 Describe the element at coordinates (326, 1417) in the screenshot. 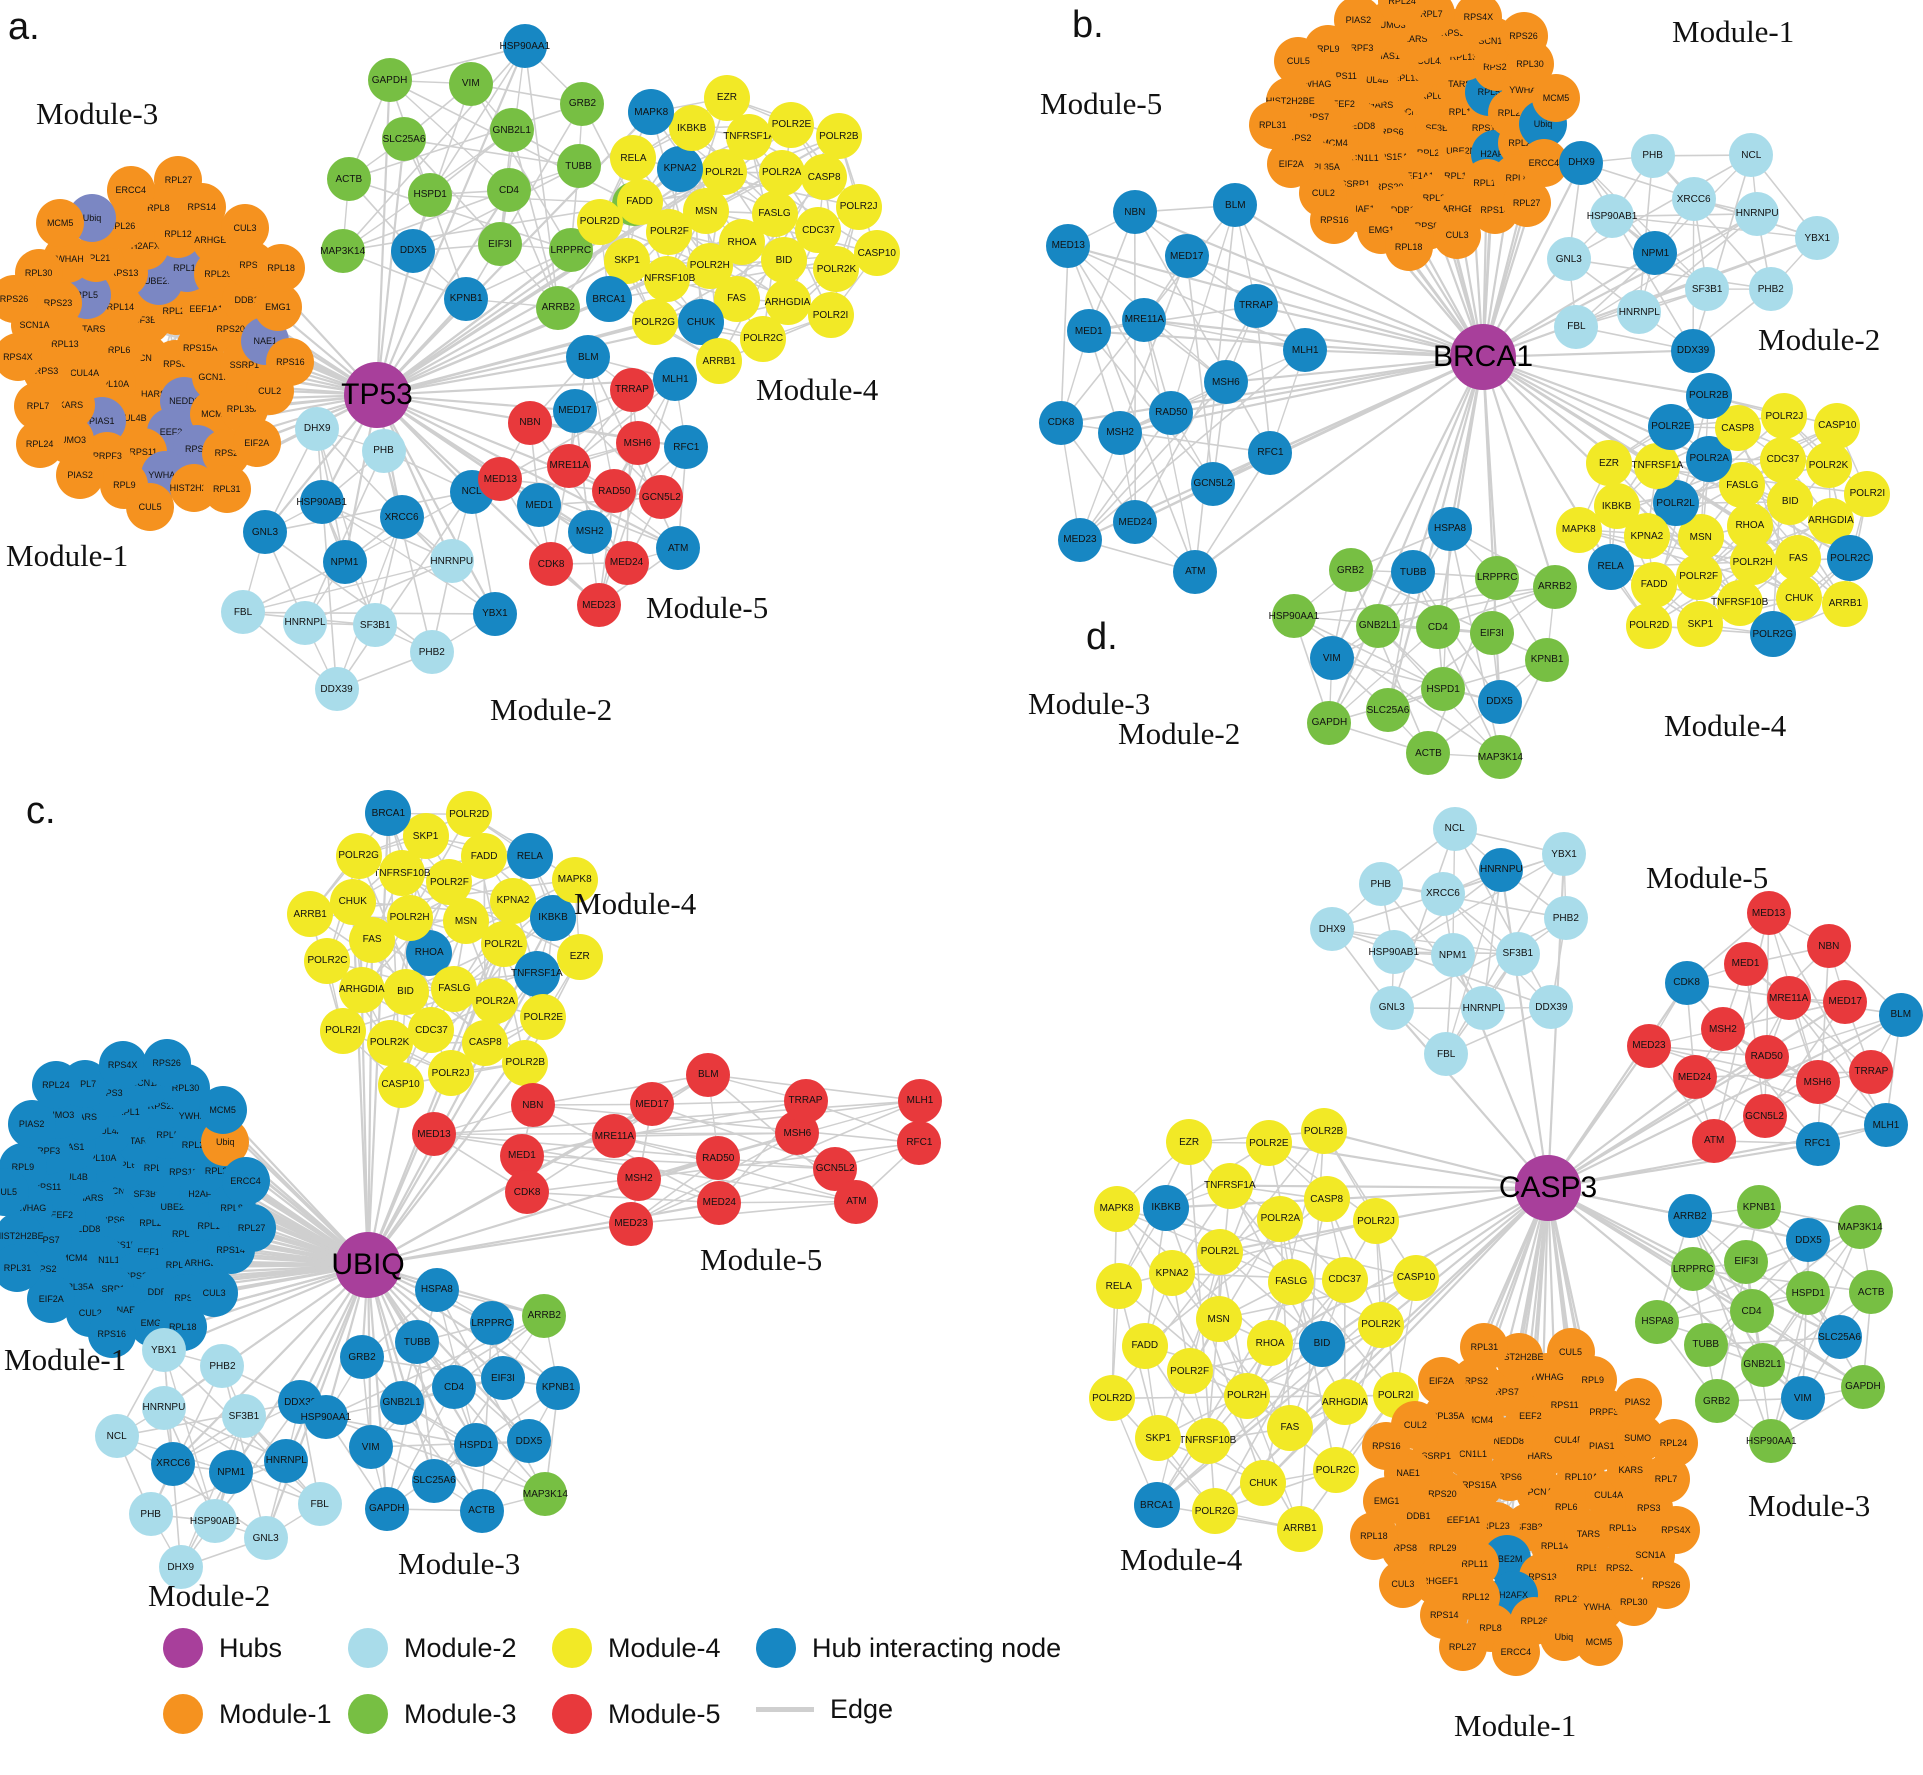

I see `gene-label: HSP90AA1` at that location.